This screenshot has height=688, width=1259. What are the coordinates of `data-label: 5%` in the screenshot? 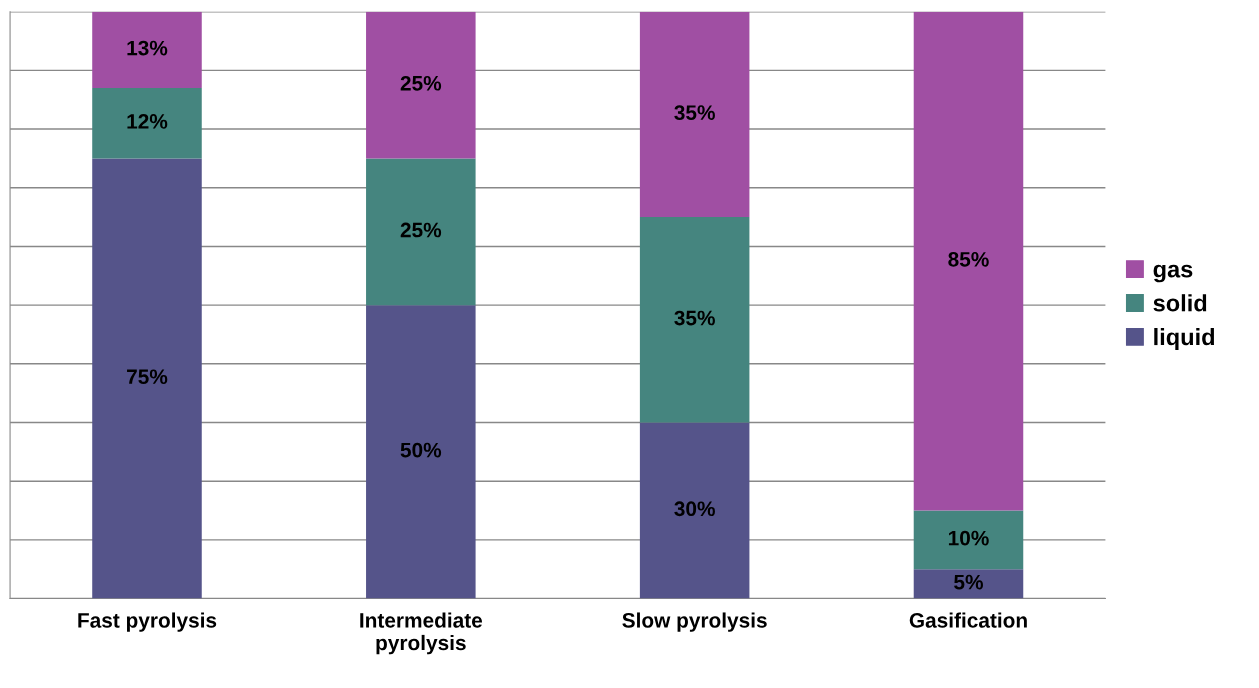 It's located at (968, 582).